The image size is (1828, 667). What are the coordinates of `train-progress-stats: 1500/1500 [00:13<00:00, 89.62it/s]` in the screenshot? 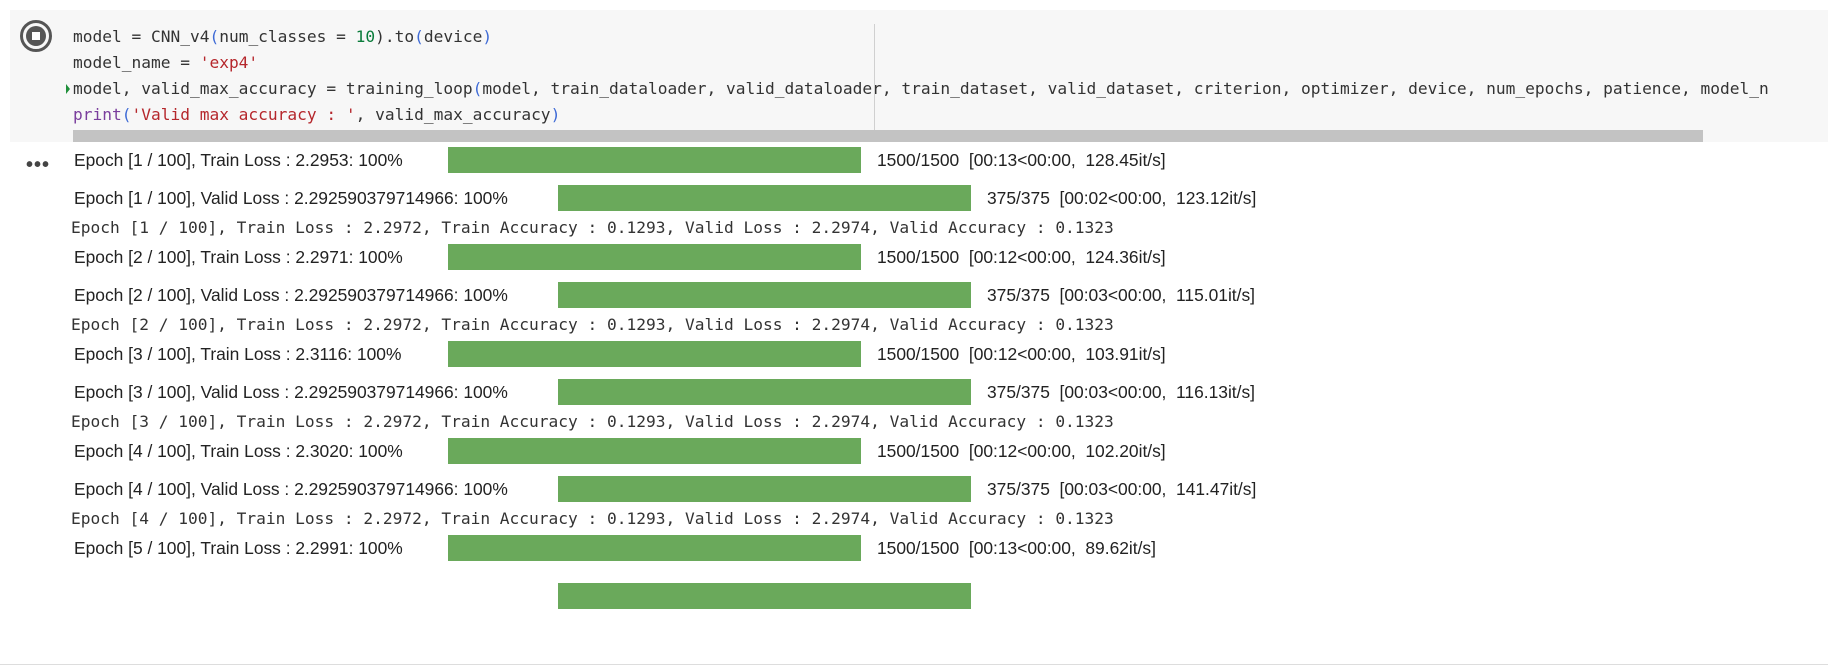 It's located at (1016, 548).